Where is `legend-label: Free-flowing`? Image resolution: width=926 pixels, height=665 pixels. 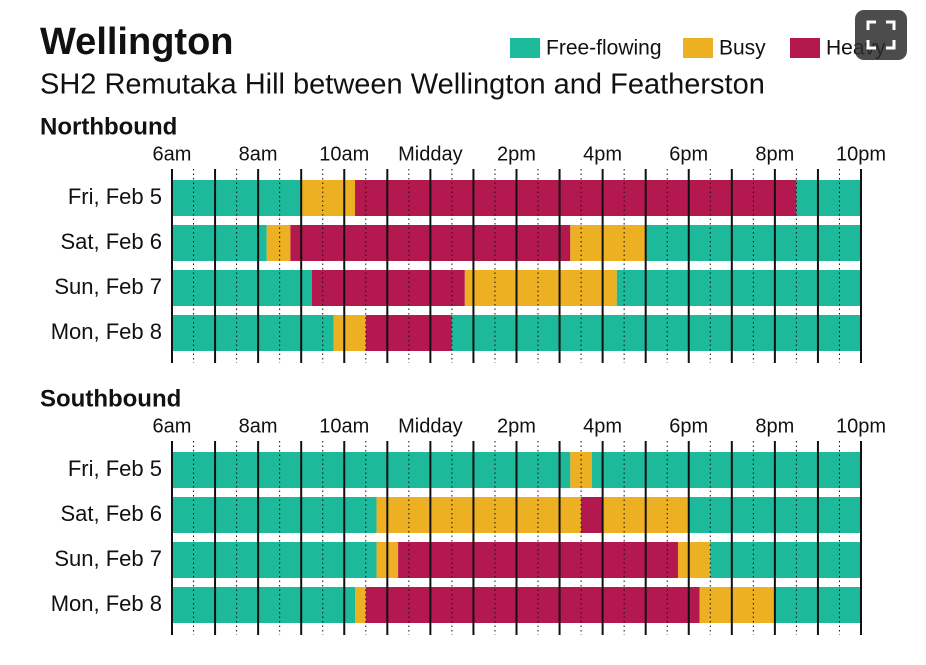 legend-label: Free-flowing is located at coordinates (604, 48).